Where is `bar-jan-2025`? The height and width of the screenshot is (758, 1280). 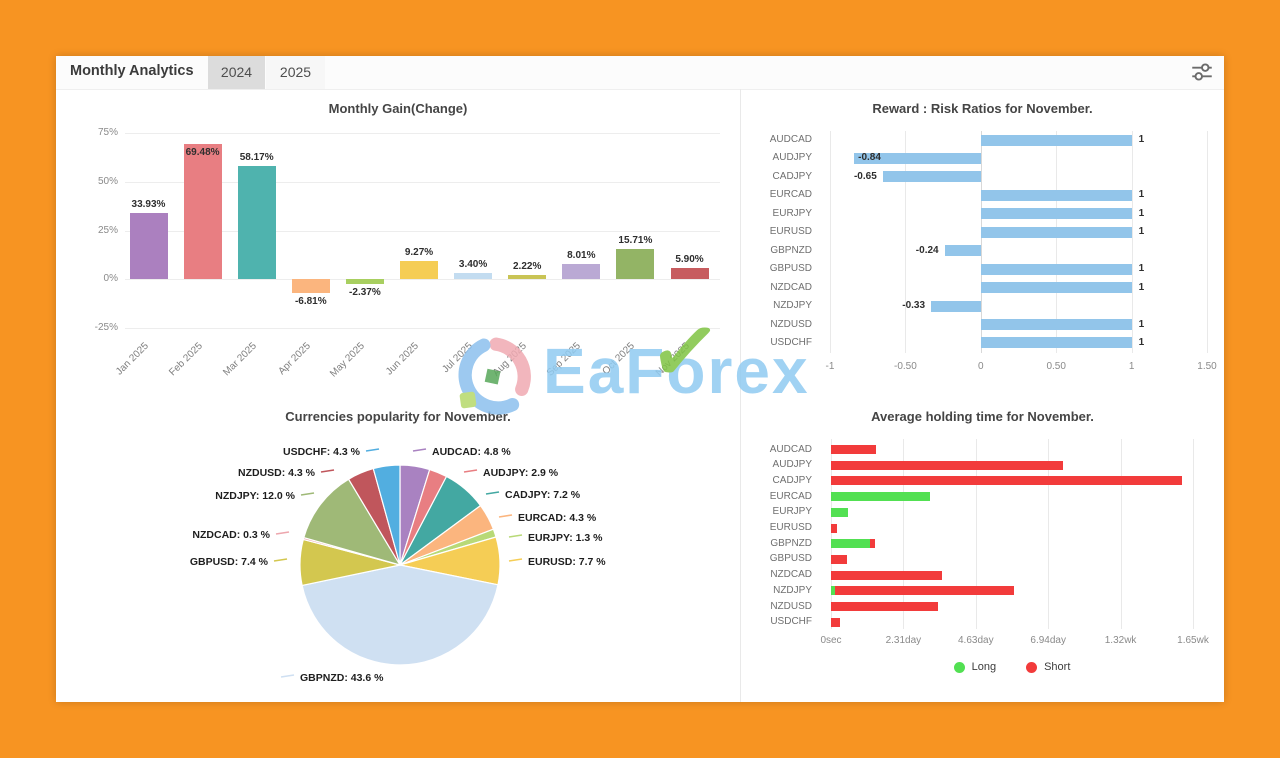 bar-jan-2025 is located at coordinates (148, 246).